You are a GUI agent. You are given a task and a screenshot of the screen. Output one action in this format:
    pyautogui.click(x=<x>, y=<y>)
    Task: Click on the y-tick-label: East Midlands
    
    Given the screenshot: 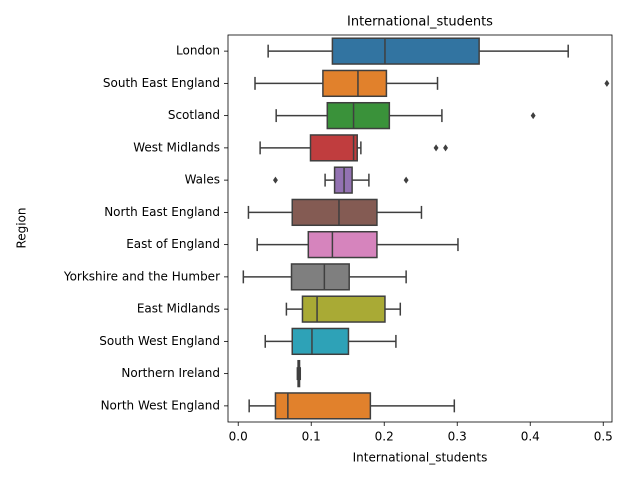 What is the action you would take?
    pyautogui.click(x=178, y=309)
    